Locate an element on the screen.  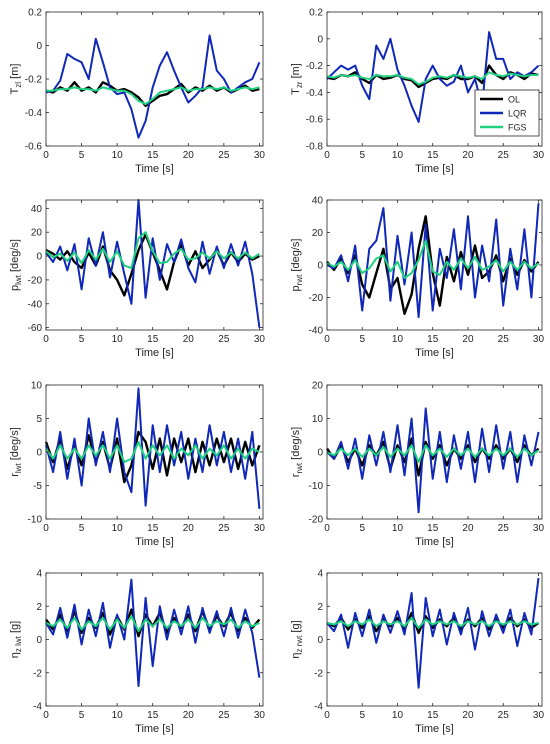
legend-label: LQR is located at coordinates (517, 114).